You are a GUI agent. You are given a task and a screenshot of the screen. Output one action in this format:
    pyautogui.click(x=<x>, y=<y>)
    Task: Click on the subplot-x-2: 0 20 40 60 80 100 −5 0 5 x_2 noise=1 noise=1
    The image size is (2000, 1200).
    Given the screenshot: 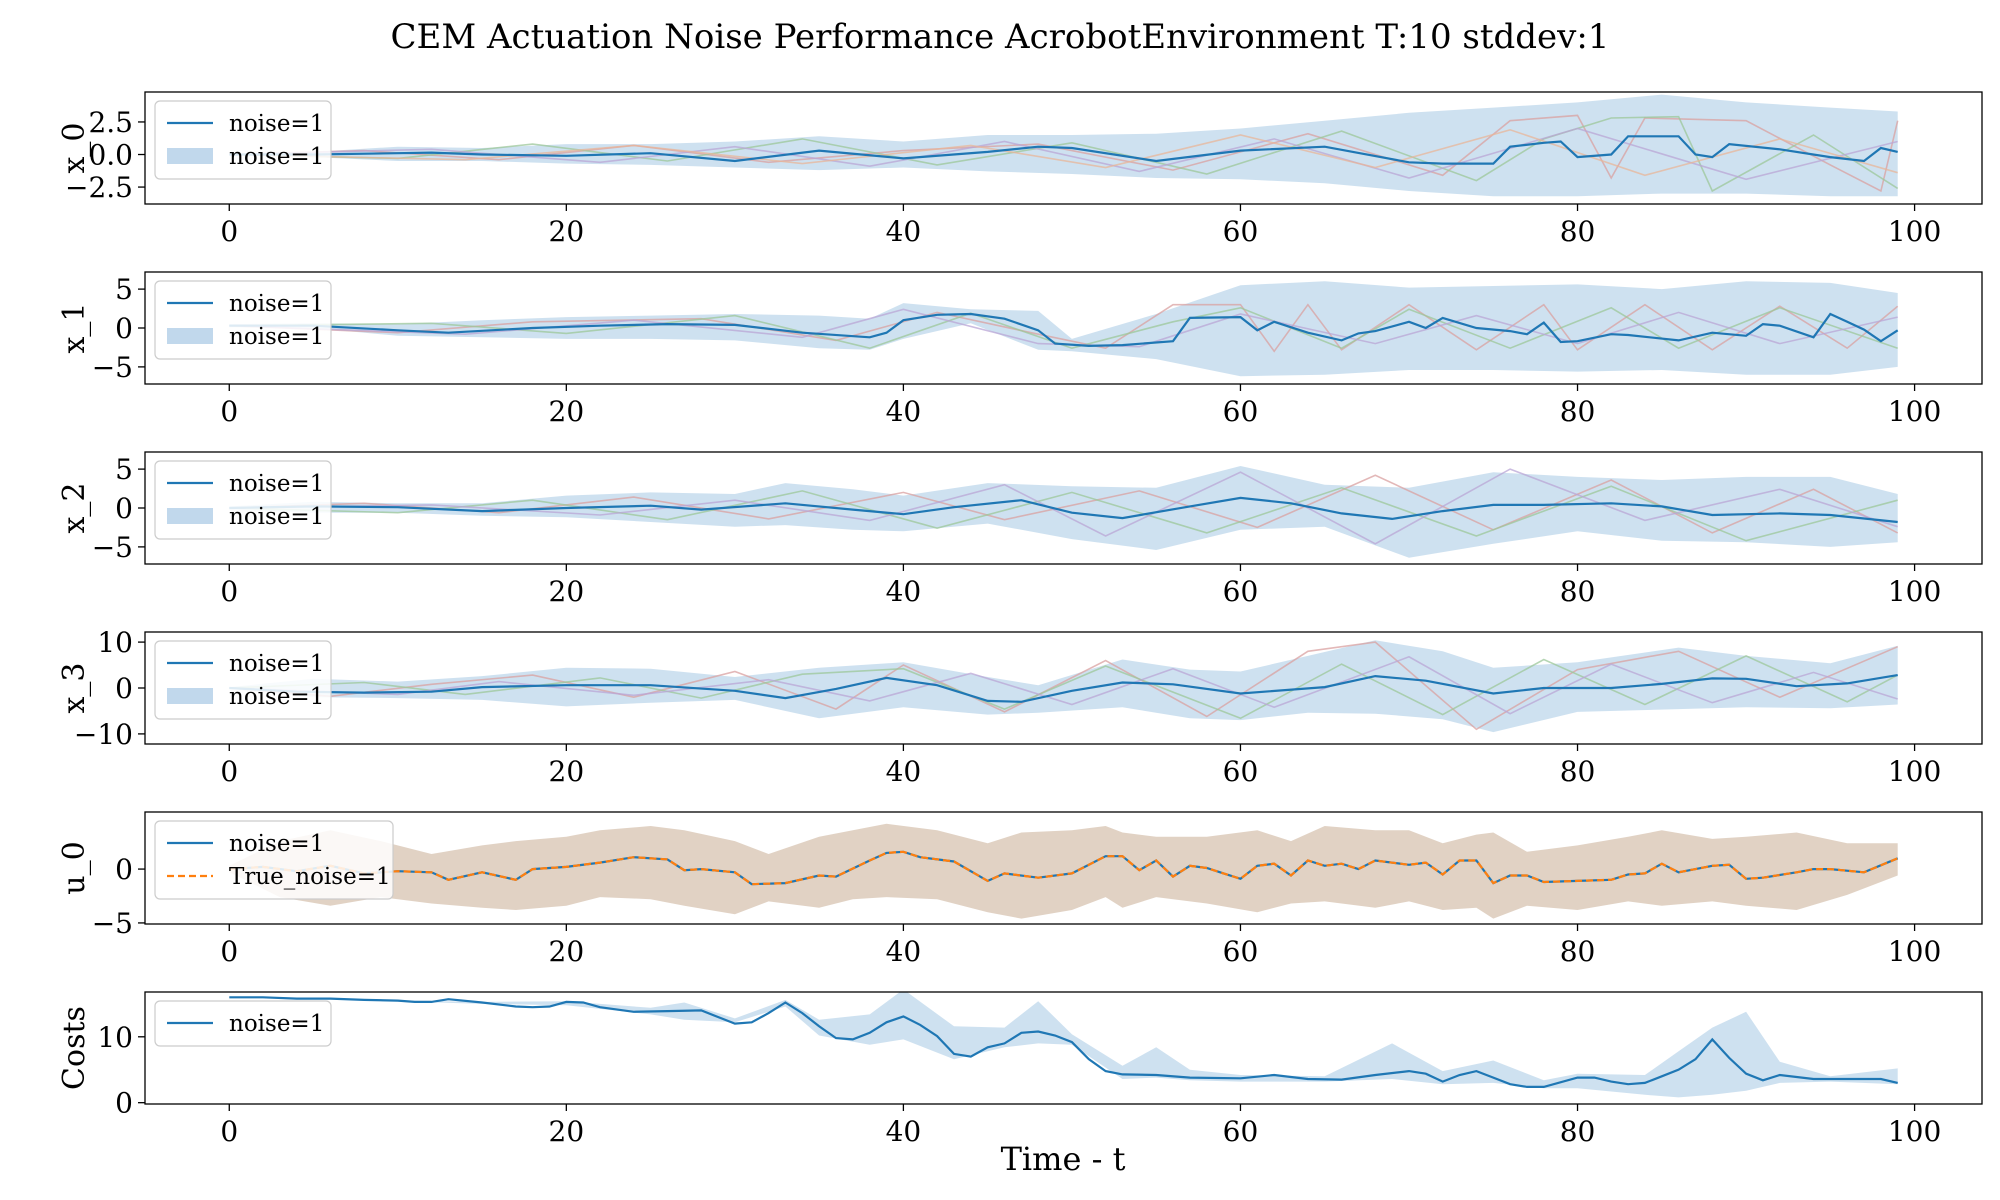 What is the action you would take?
    pyautogui.click(x=1020, y=529)
    